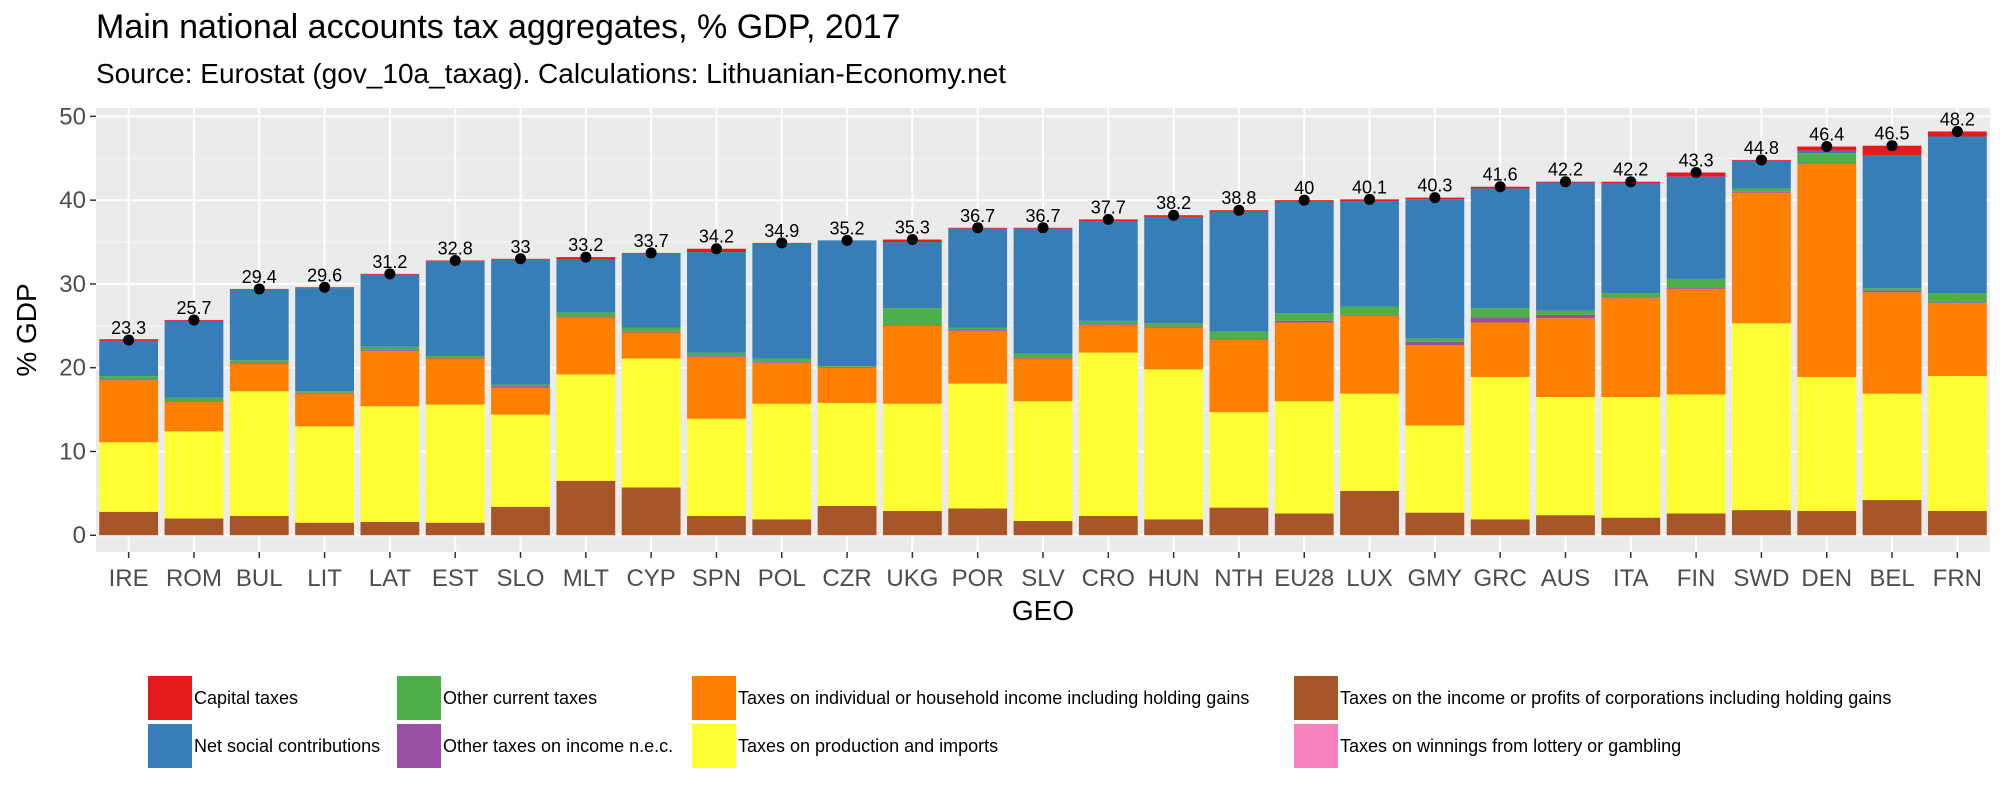 This screenshot has height=800, width=2000. What do you see at coordinates (194, 399) in the screenshot?
I see `bar-segment-rom` at bounding box center [194, 399].